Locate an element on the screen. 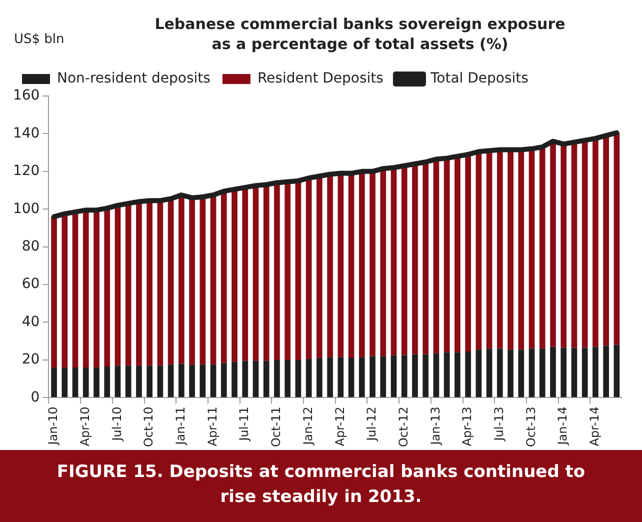  chart-title: Lebanese commercial banks sovereign exposure as a percentage of total assets (%) is located at coordinates (360, 34).